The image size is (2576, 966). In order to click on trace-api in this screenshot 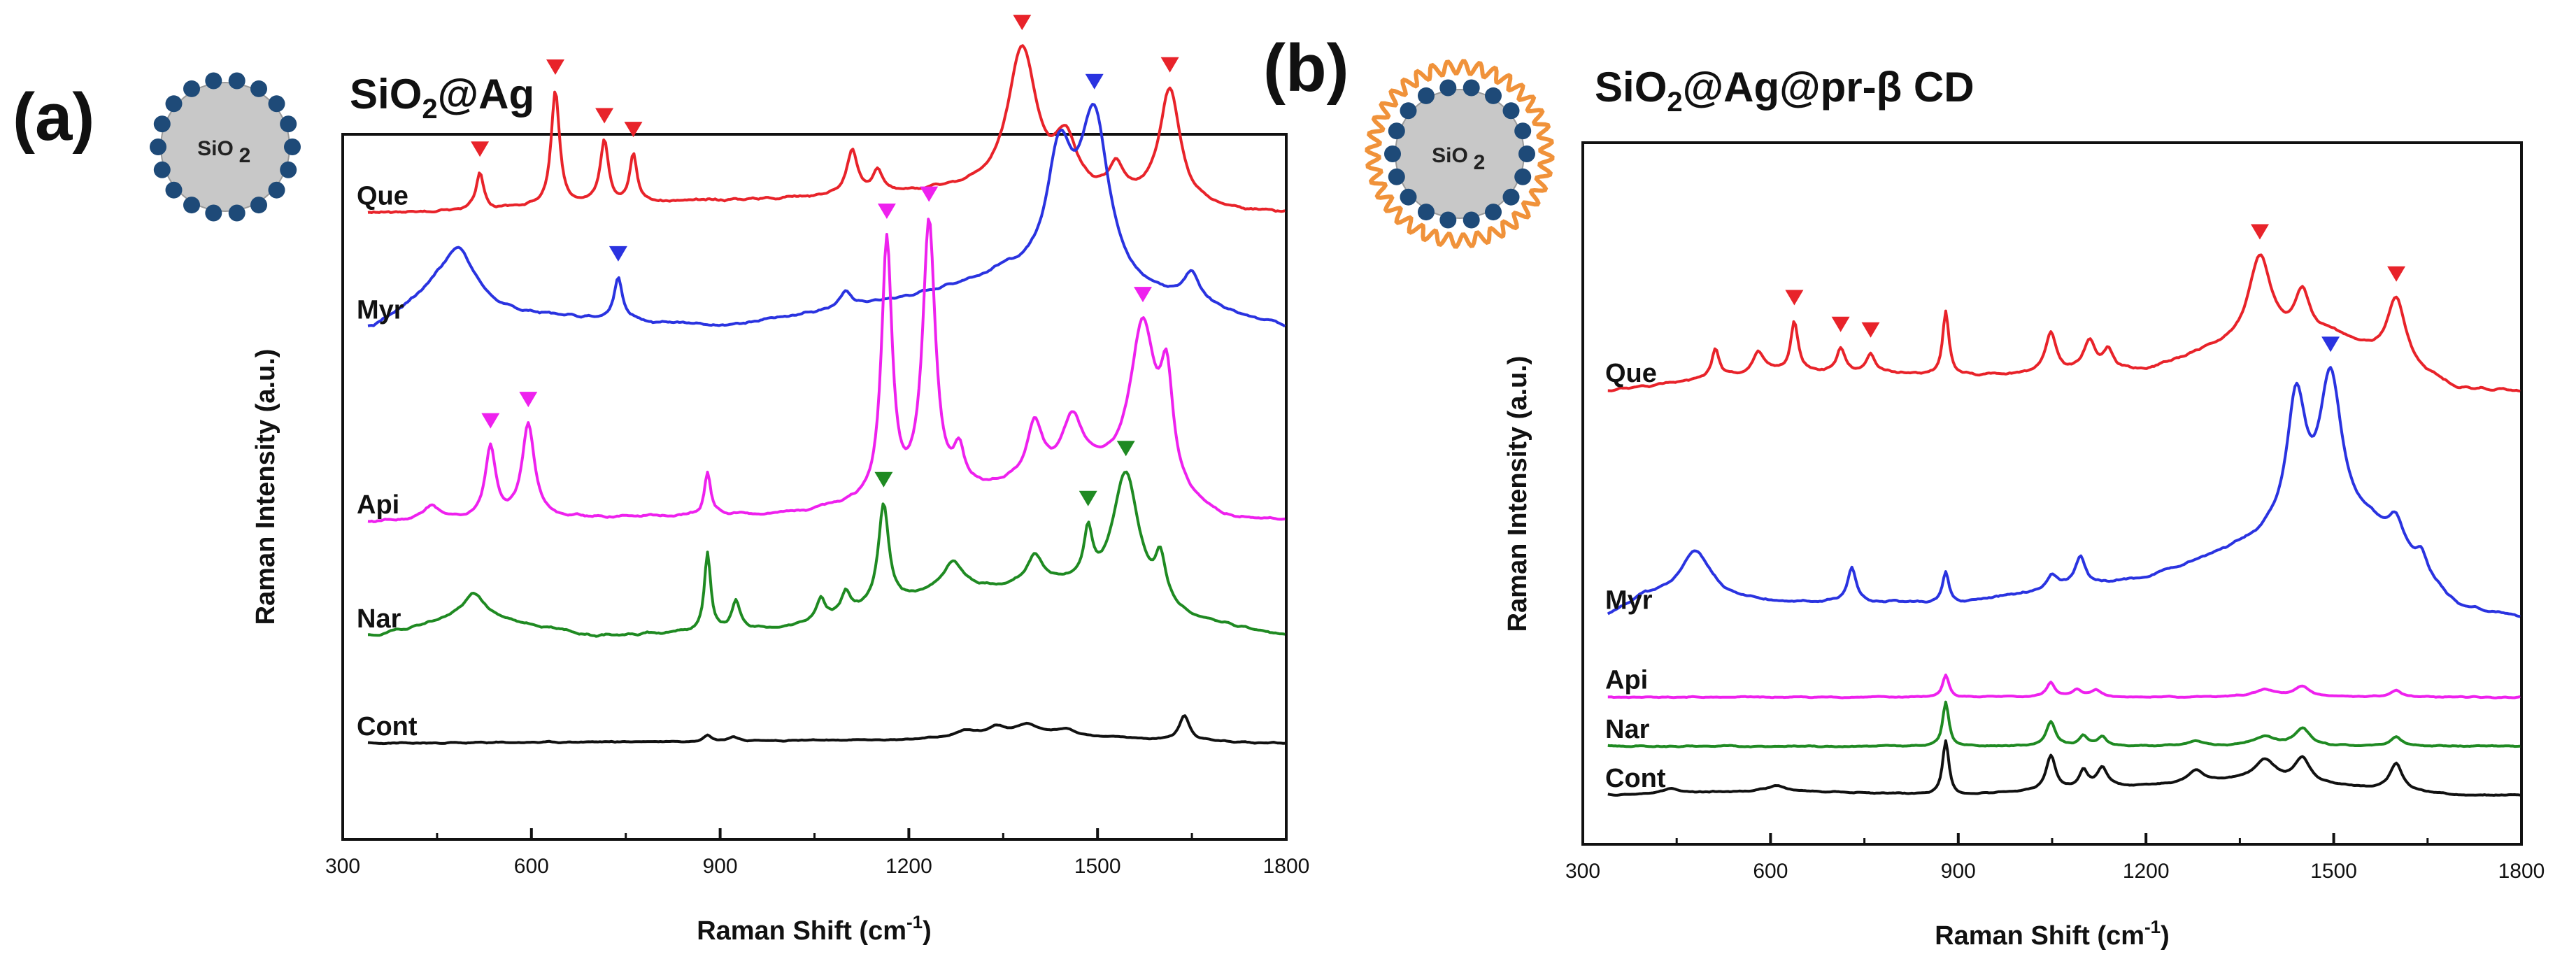, I will do `click(2064, 686)`.